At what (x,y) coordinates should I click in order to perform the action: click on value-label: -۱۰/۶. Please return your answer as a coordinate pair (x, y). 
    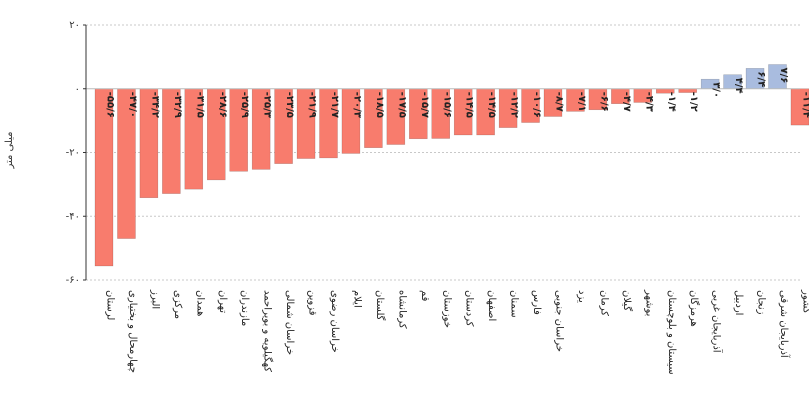
    Looking at the image, I should click on (536, 105).